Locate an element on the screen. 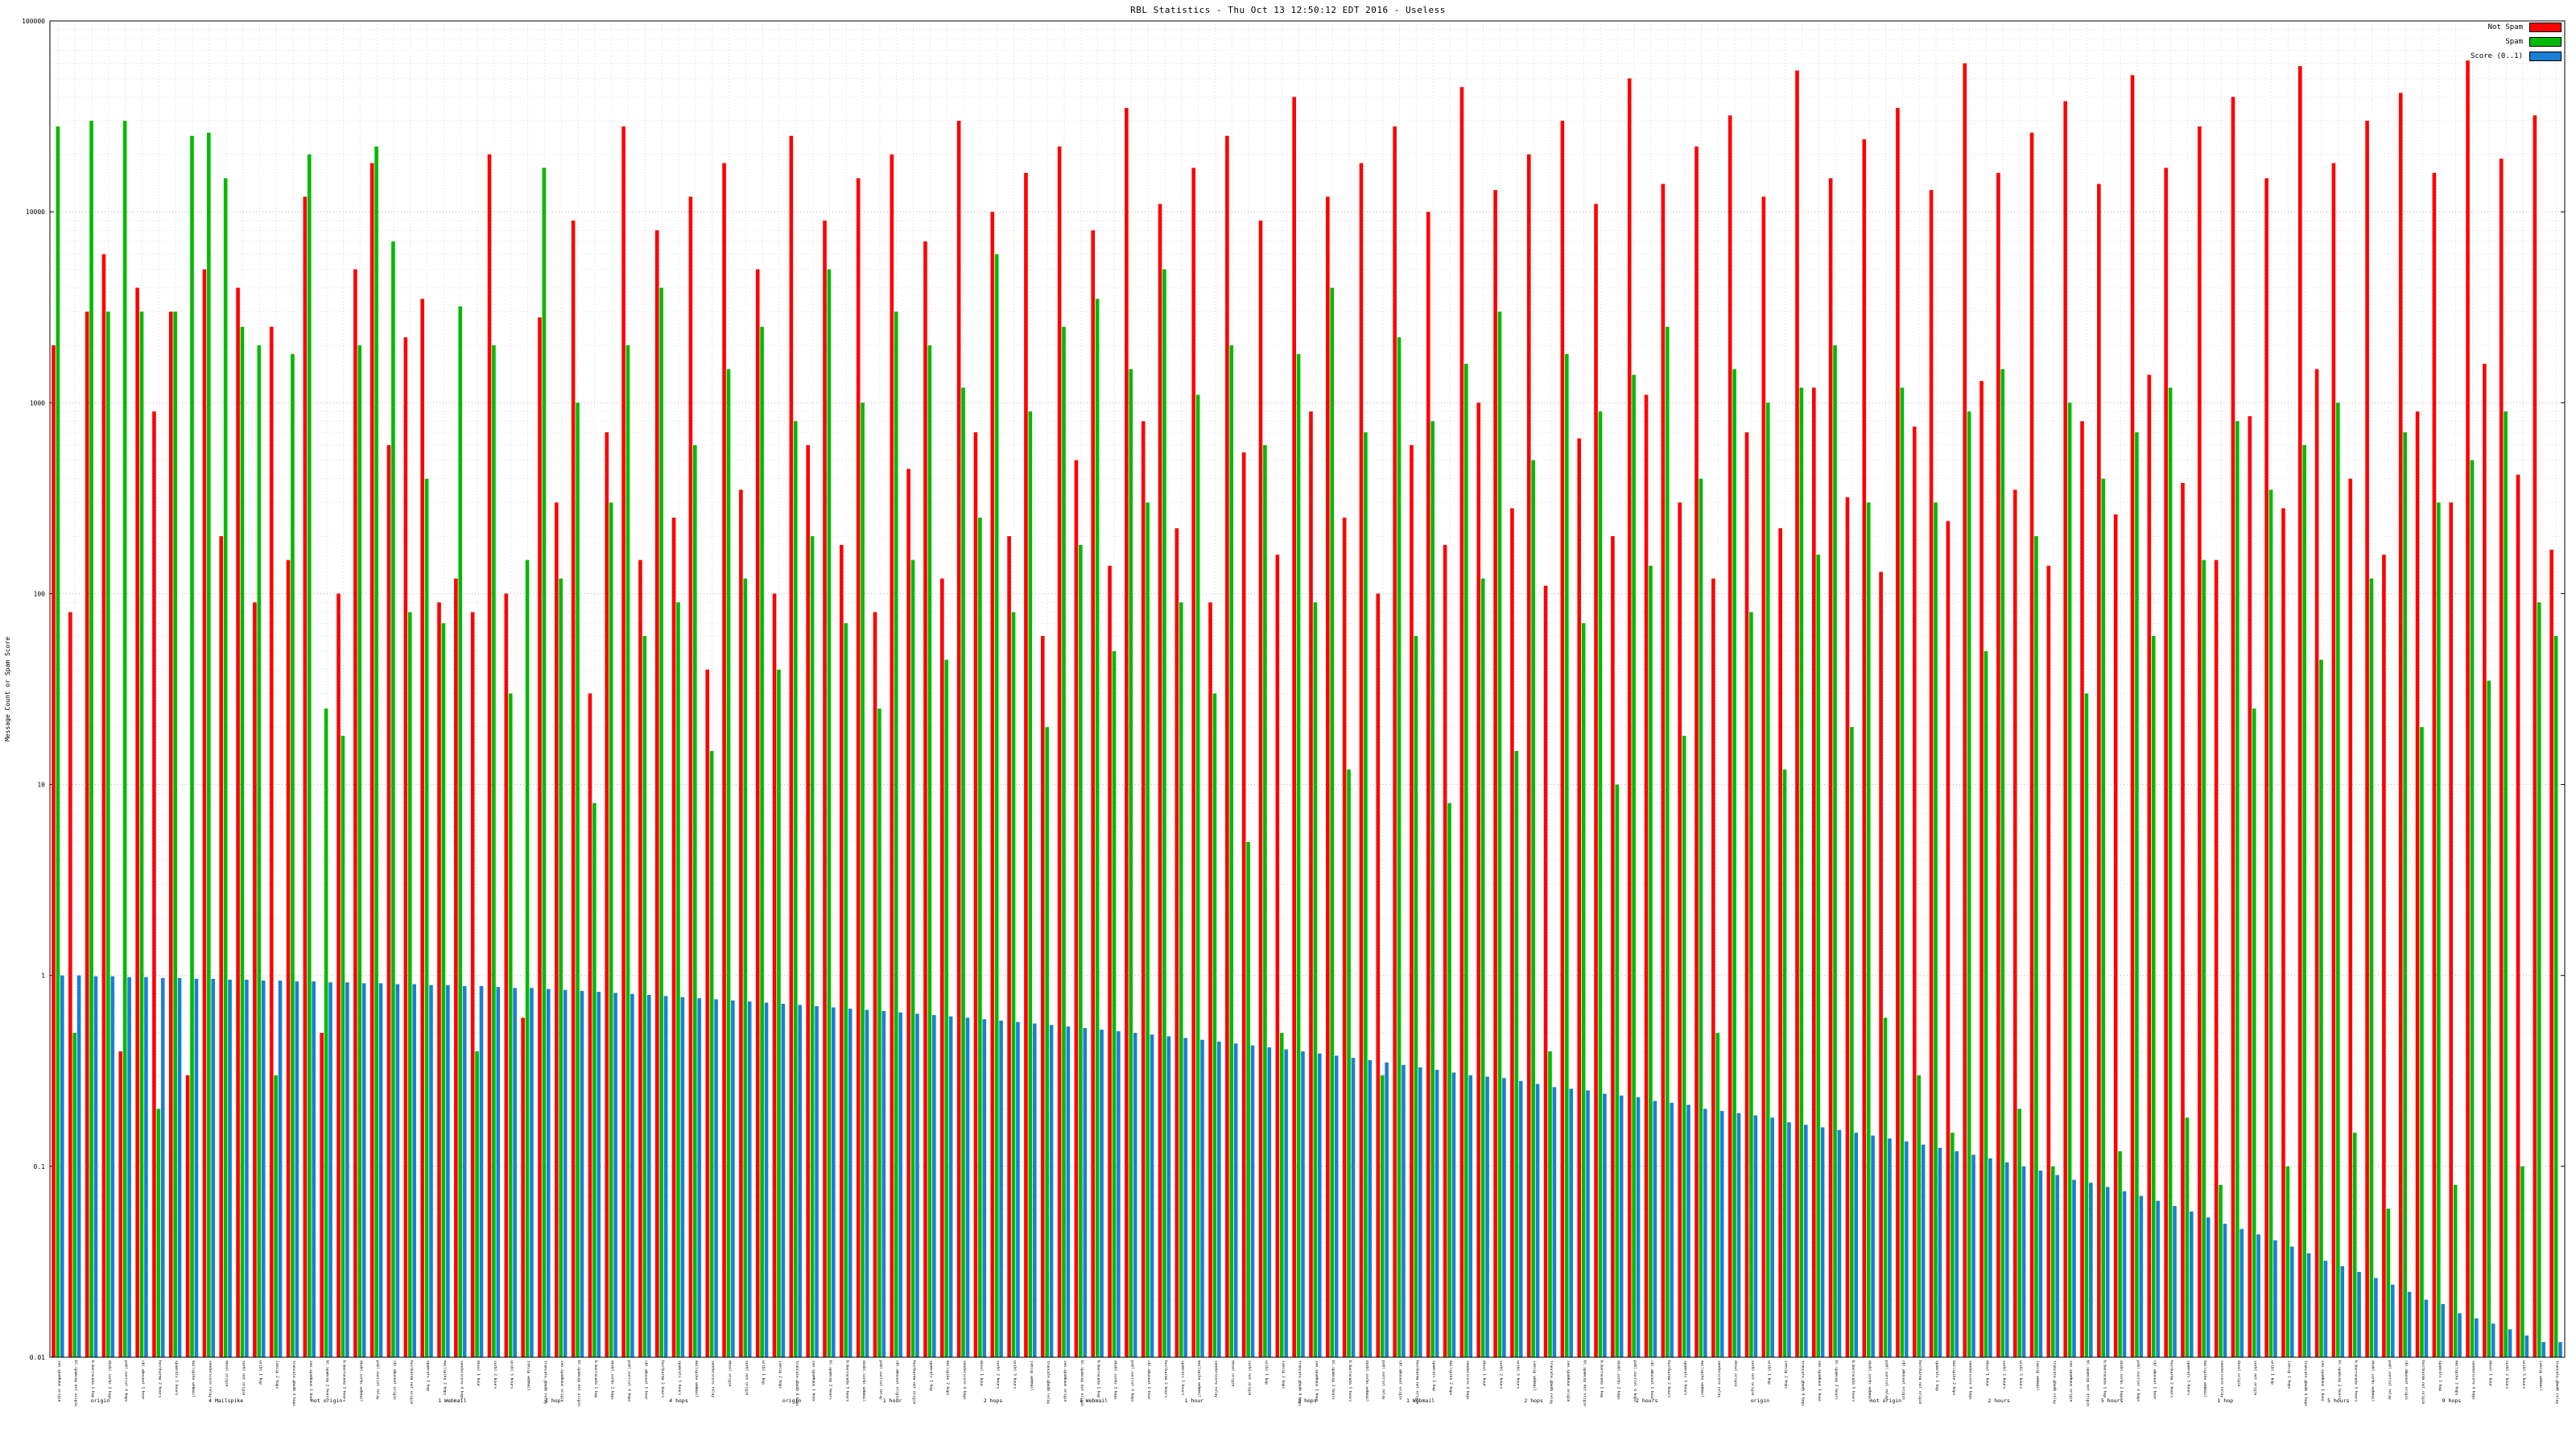 Image resolution: width=2576 pixels, height=1449 pixels. x-tick-label: cbl.abuseat origin is located at coordinates (1400, 1380).